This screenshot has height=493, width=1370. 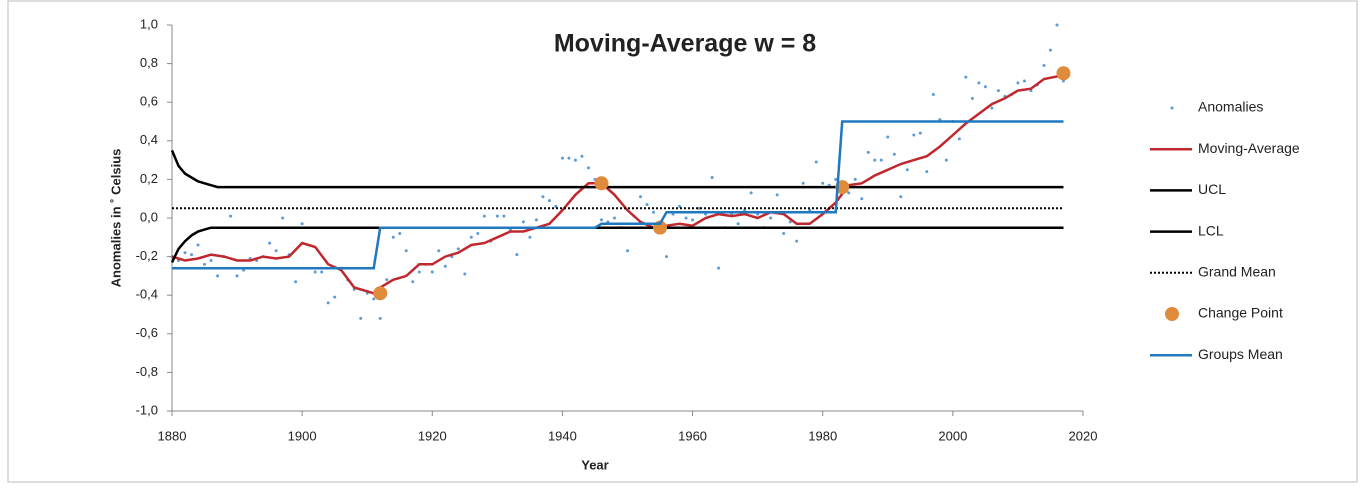 What do you see at coordinates (952, 435) in the screenshot?
I see `x-tick-label: 2000` at bounding box center [952, 435].